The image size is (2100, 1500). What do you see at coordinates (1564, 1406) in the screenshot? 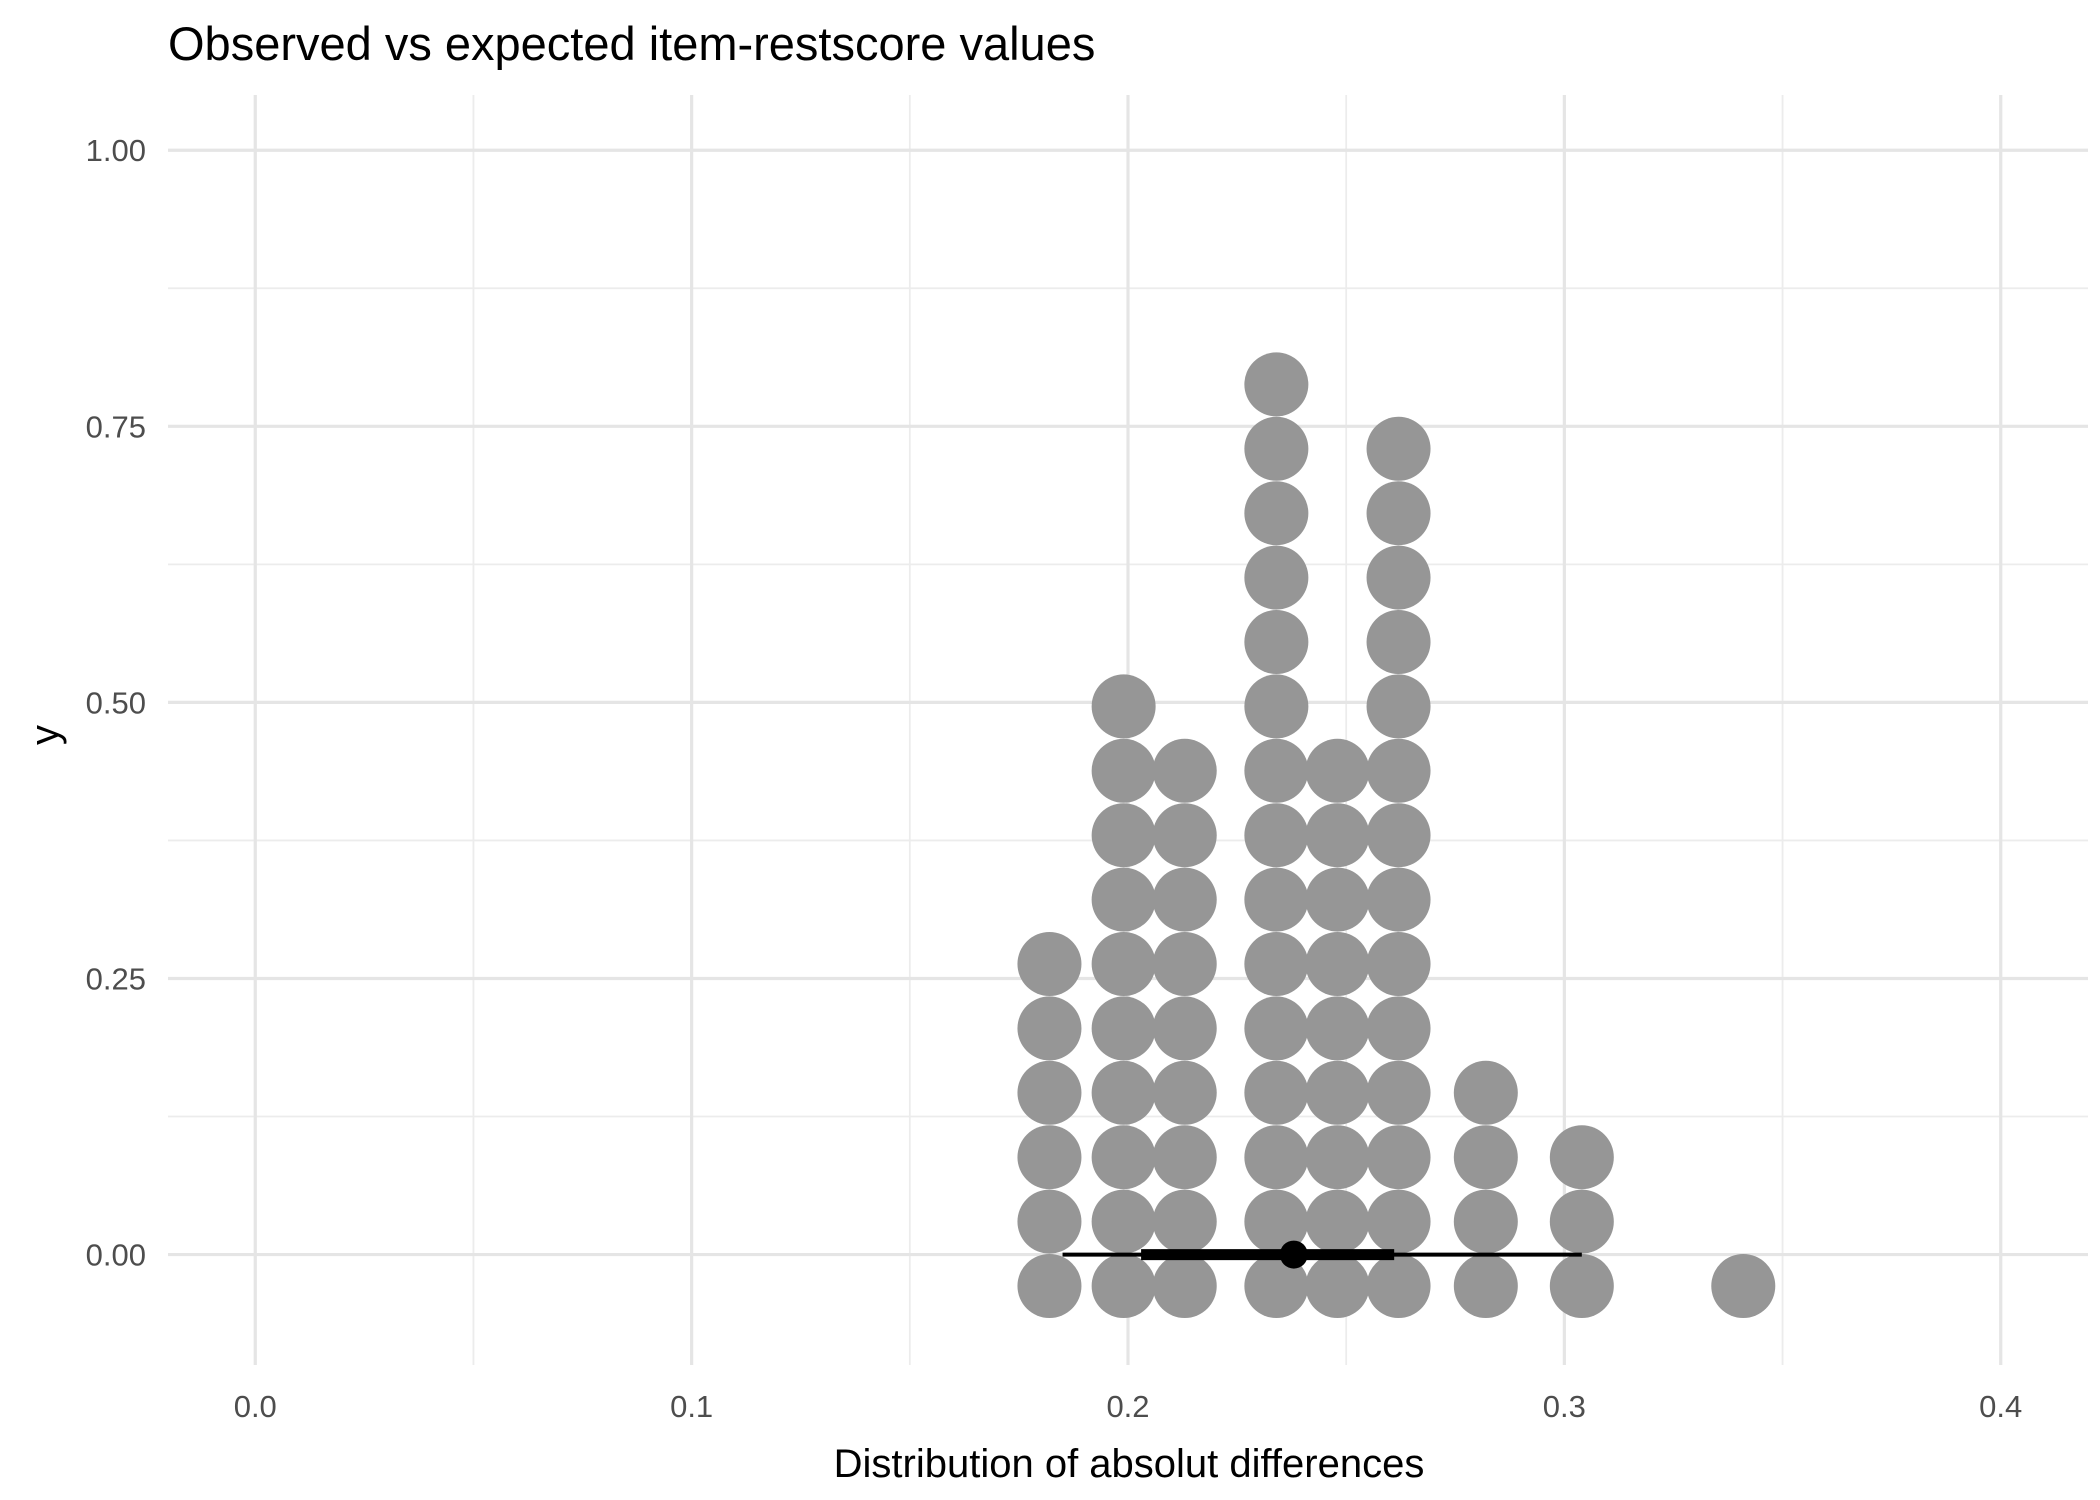
I see `x-tick-label: 0.3` at bounding box center [1564, 1406].